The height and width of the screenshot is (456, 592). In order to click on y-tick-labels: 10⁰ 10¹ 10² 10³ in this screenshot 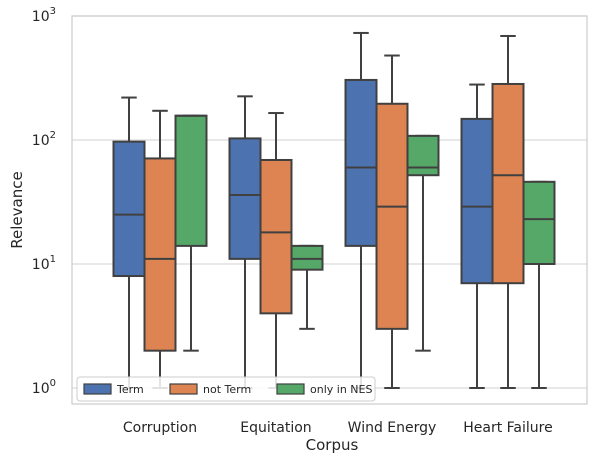, I will do `click(44, 201)`.